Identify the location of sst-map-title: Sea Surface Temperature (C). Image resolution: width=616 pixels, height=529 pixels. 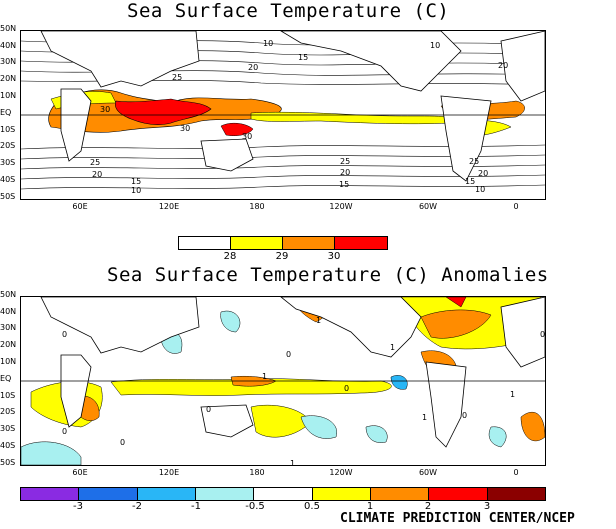
(288, 11).